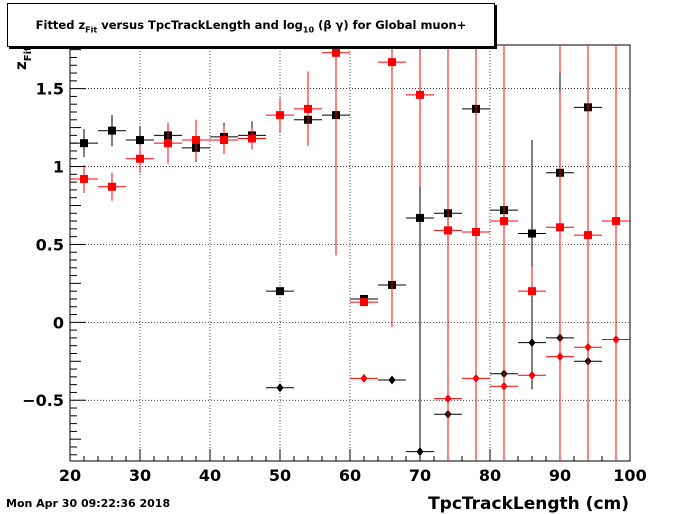 This screenshot has height=514, width=700. I want to click on x-axis-label: TpcTrackLength (cm), so click(528, 504).